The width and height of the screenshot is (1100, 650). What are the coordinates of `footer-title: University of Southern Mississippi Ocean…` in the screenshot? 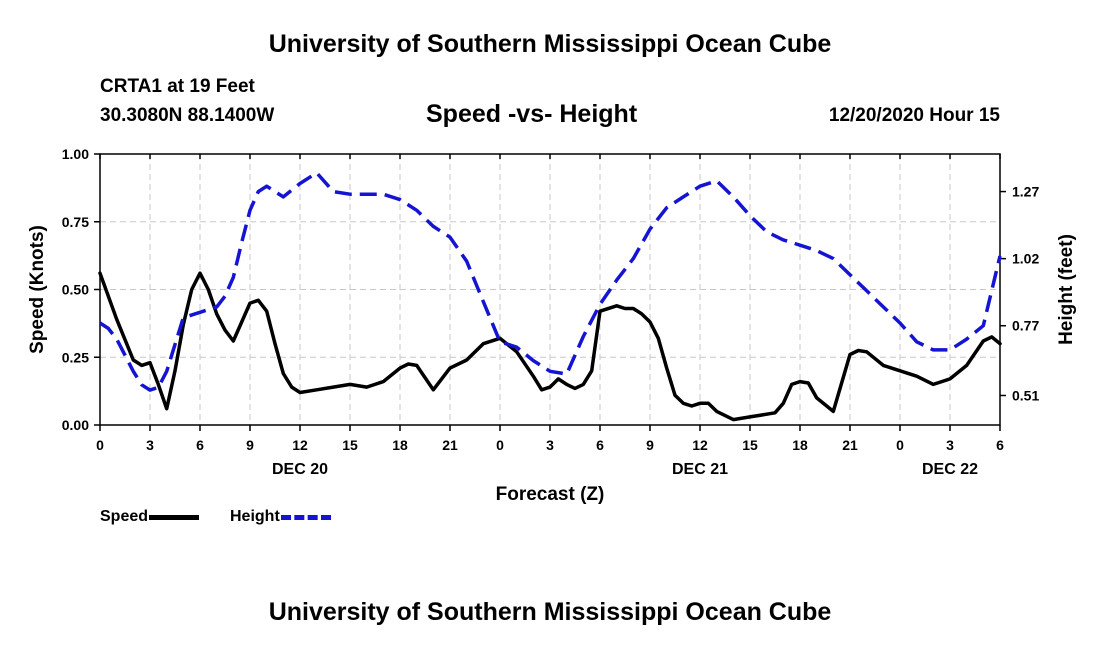 It's located at (550, 612).